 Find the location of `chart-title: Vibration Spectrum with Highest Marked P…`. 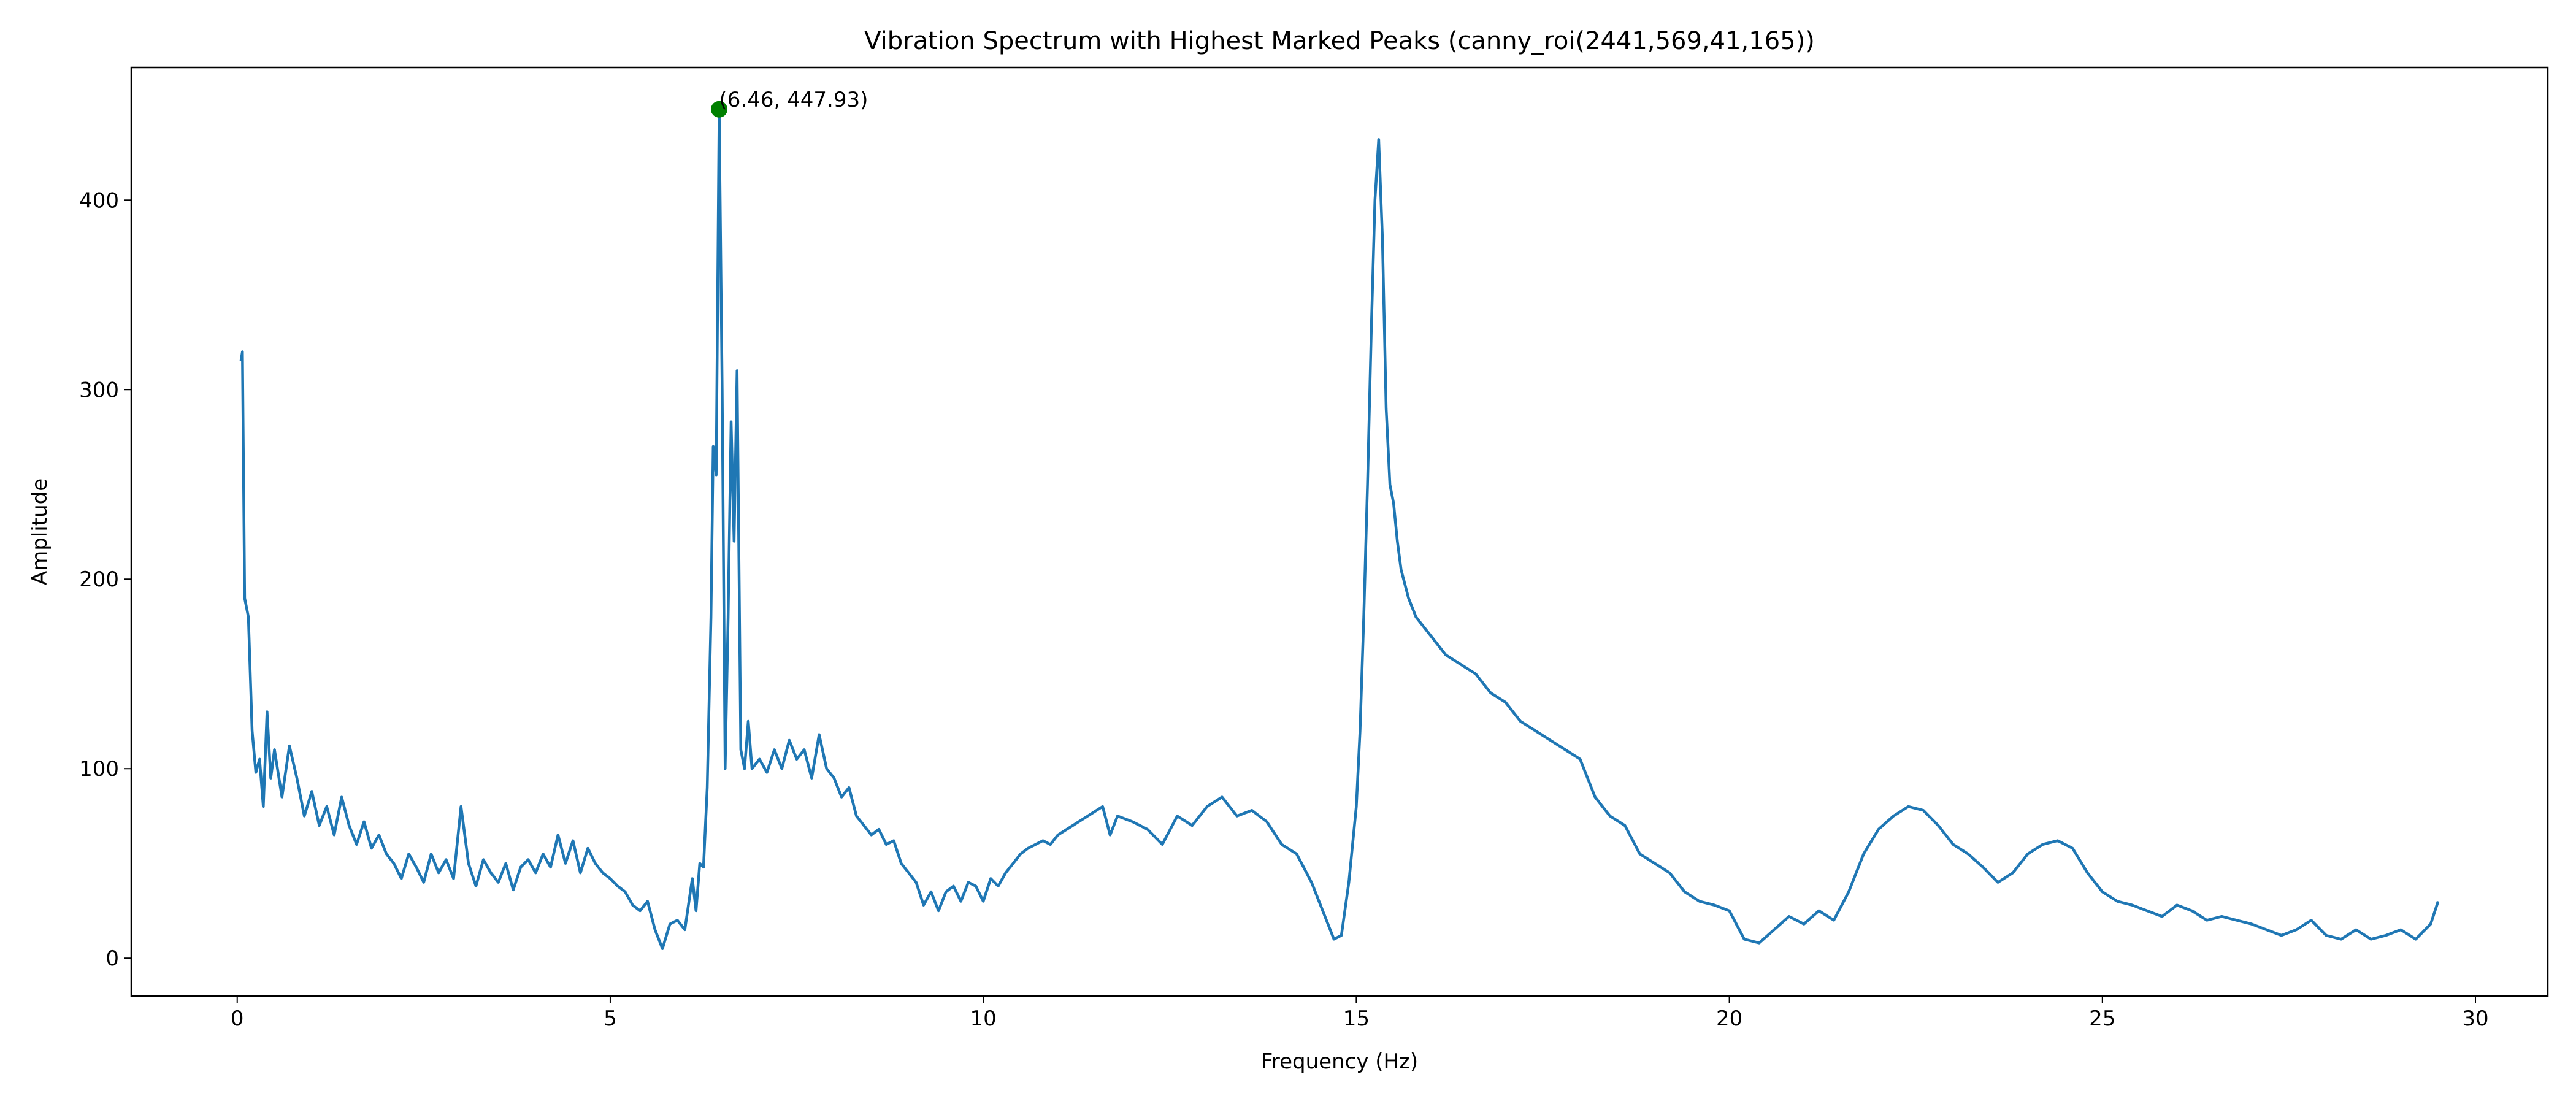

chart-title: Vibration Spectrum with Highest Marked P… is located at coordinates (1339, 41).